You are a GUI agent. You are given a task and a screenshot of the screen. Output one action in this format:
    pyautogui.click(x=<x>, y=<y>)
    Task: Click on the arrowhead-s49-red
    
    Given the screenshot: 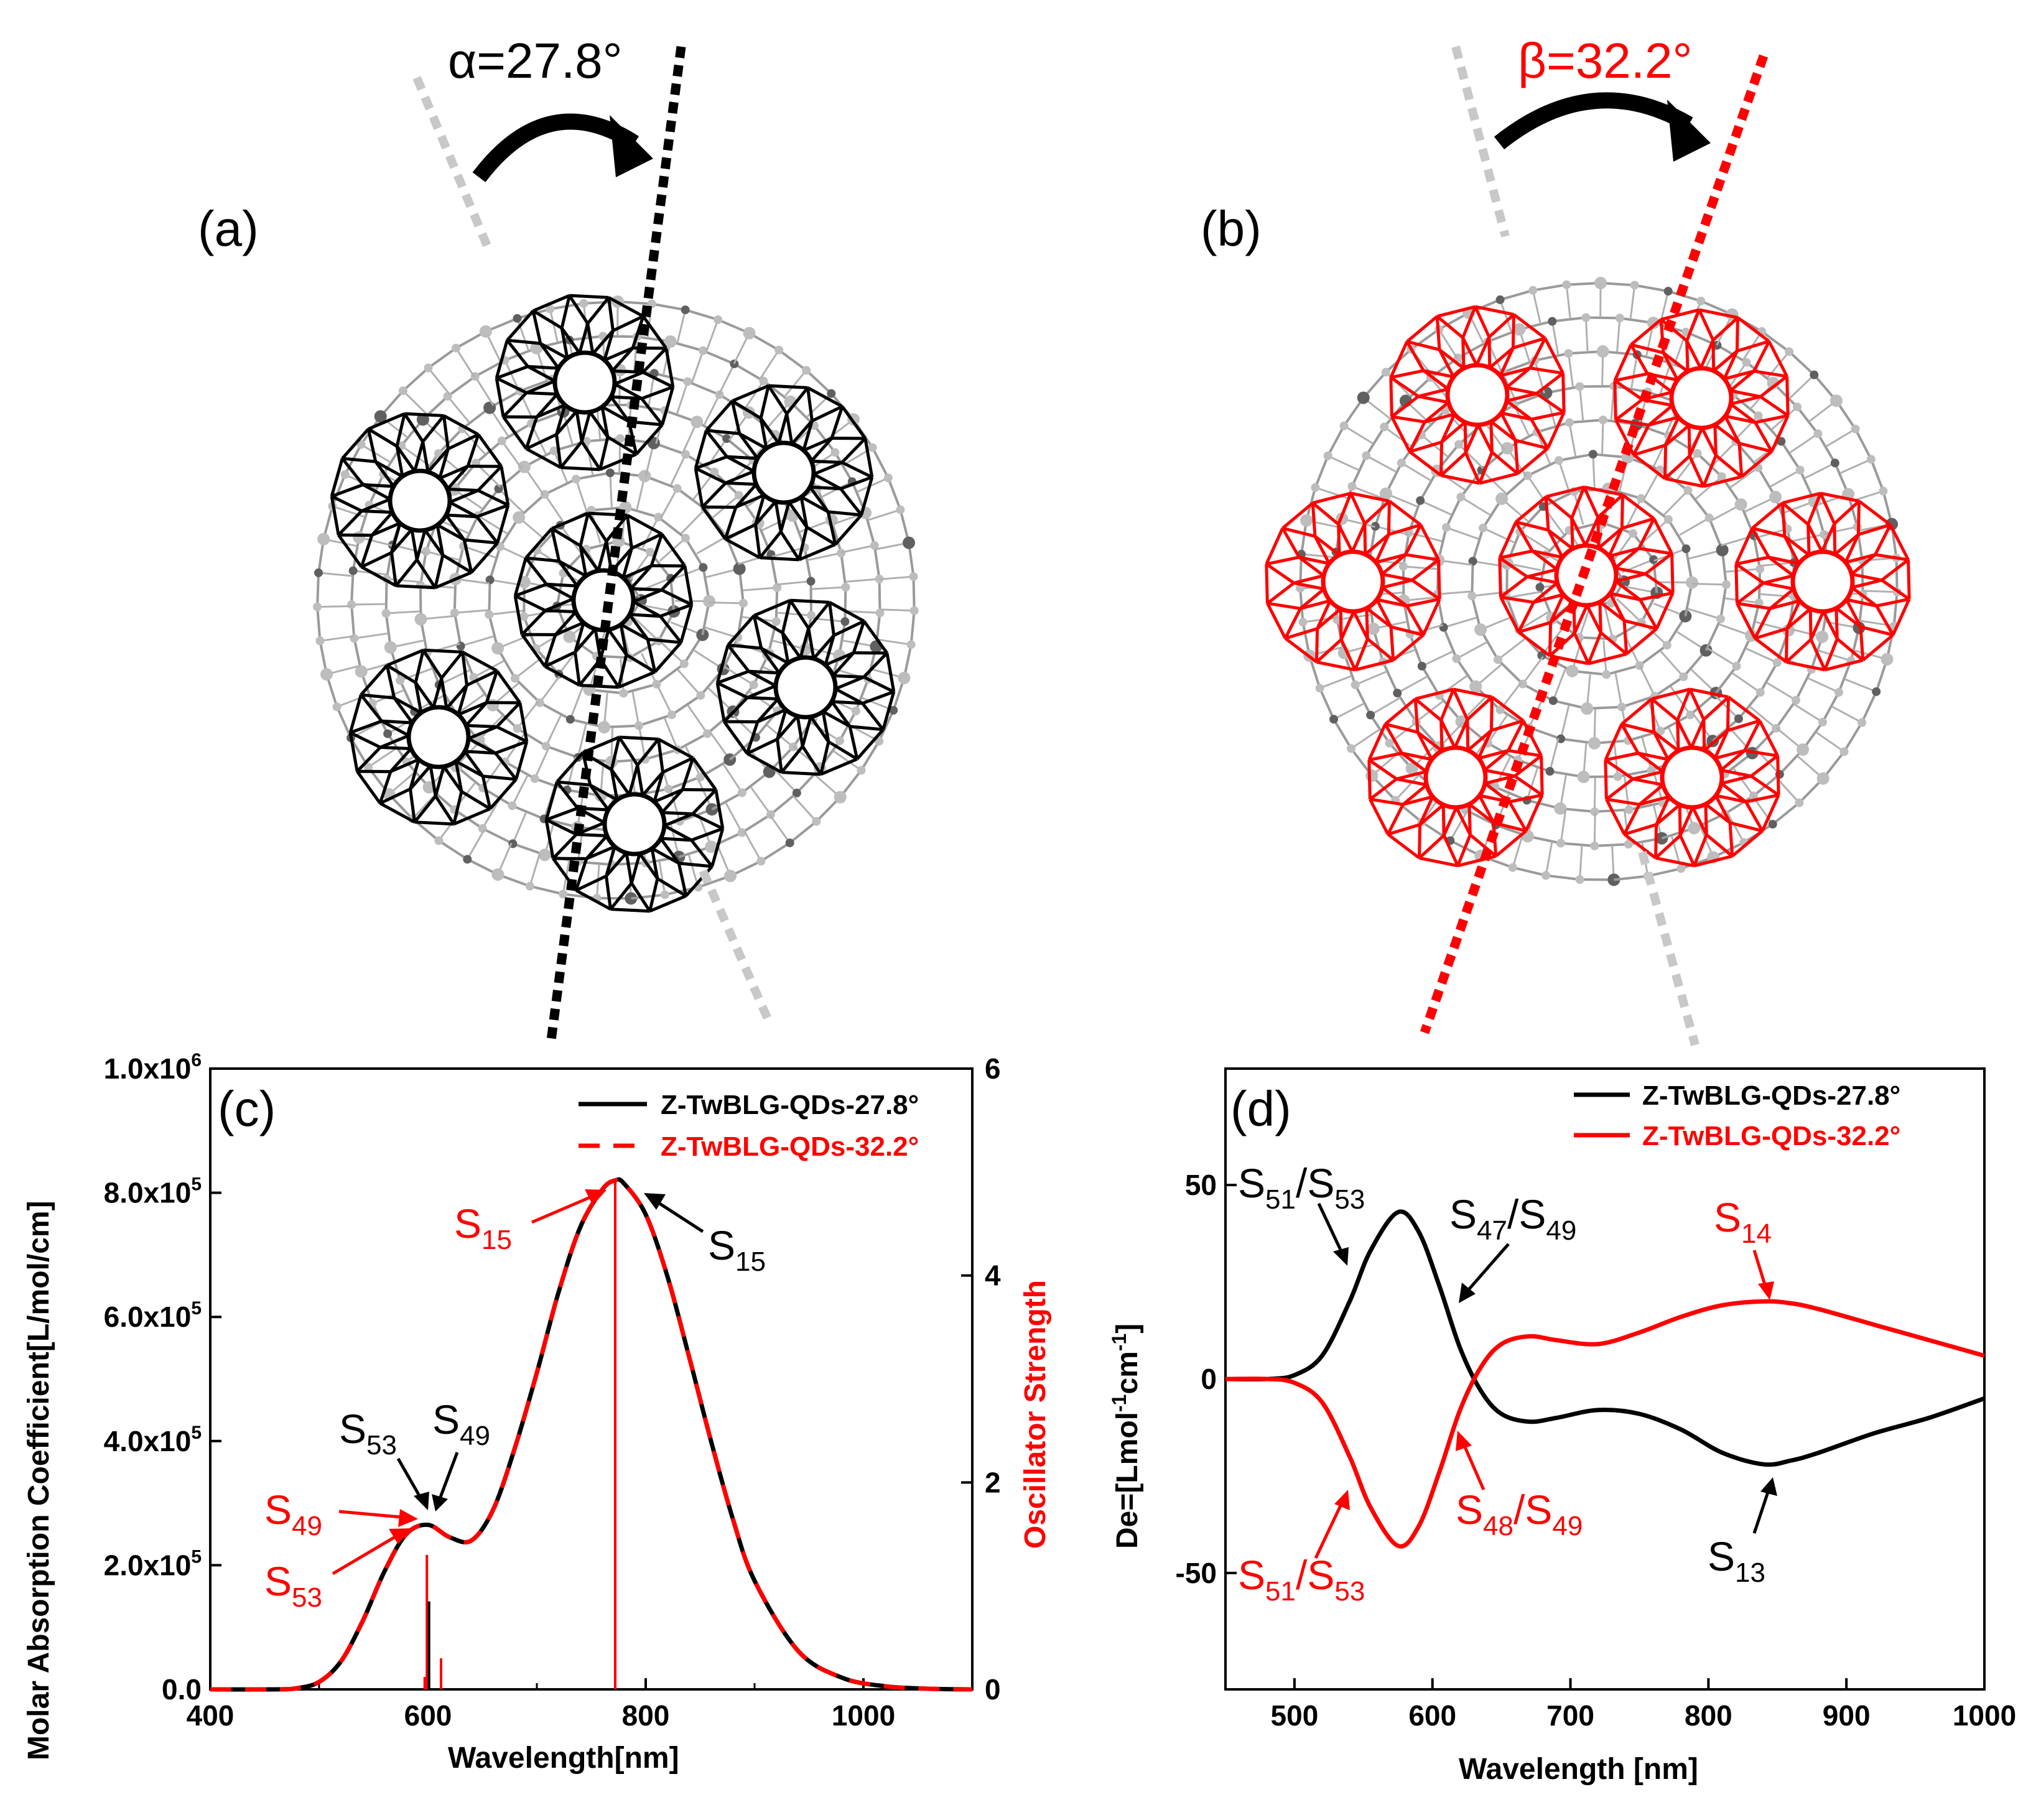 What is the action you would take?
    pyautogui.click(x=408, y=1518)
    